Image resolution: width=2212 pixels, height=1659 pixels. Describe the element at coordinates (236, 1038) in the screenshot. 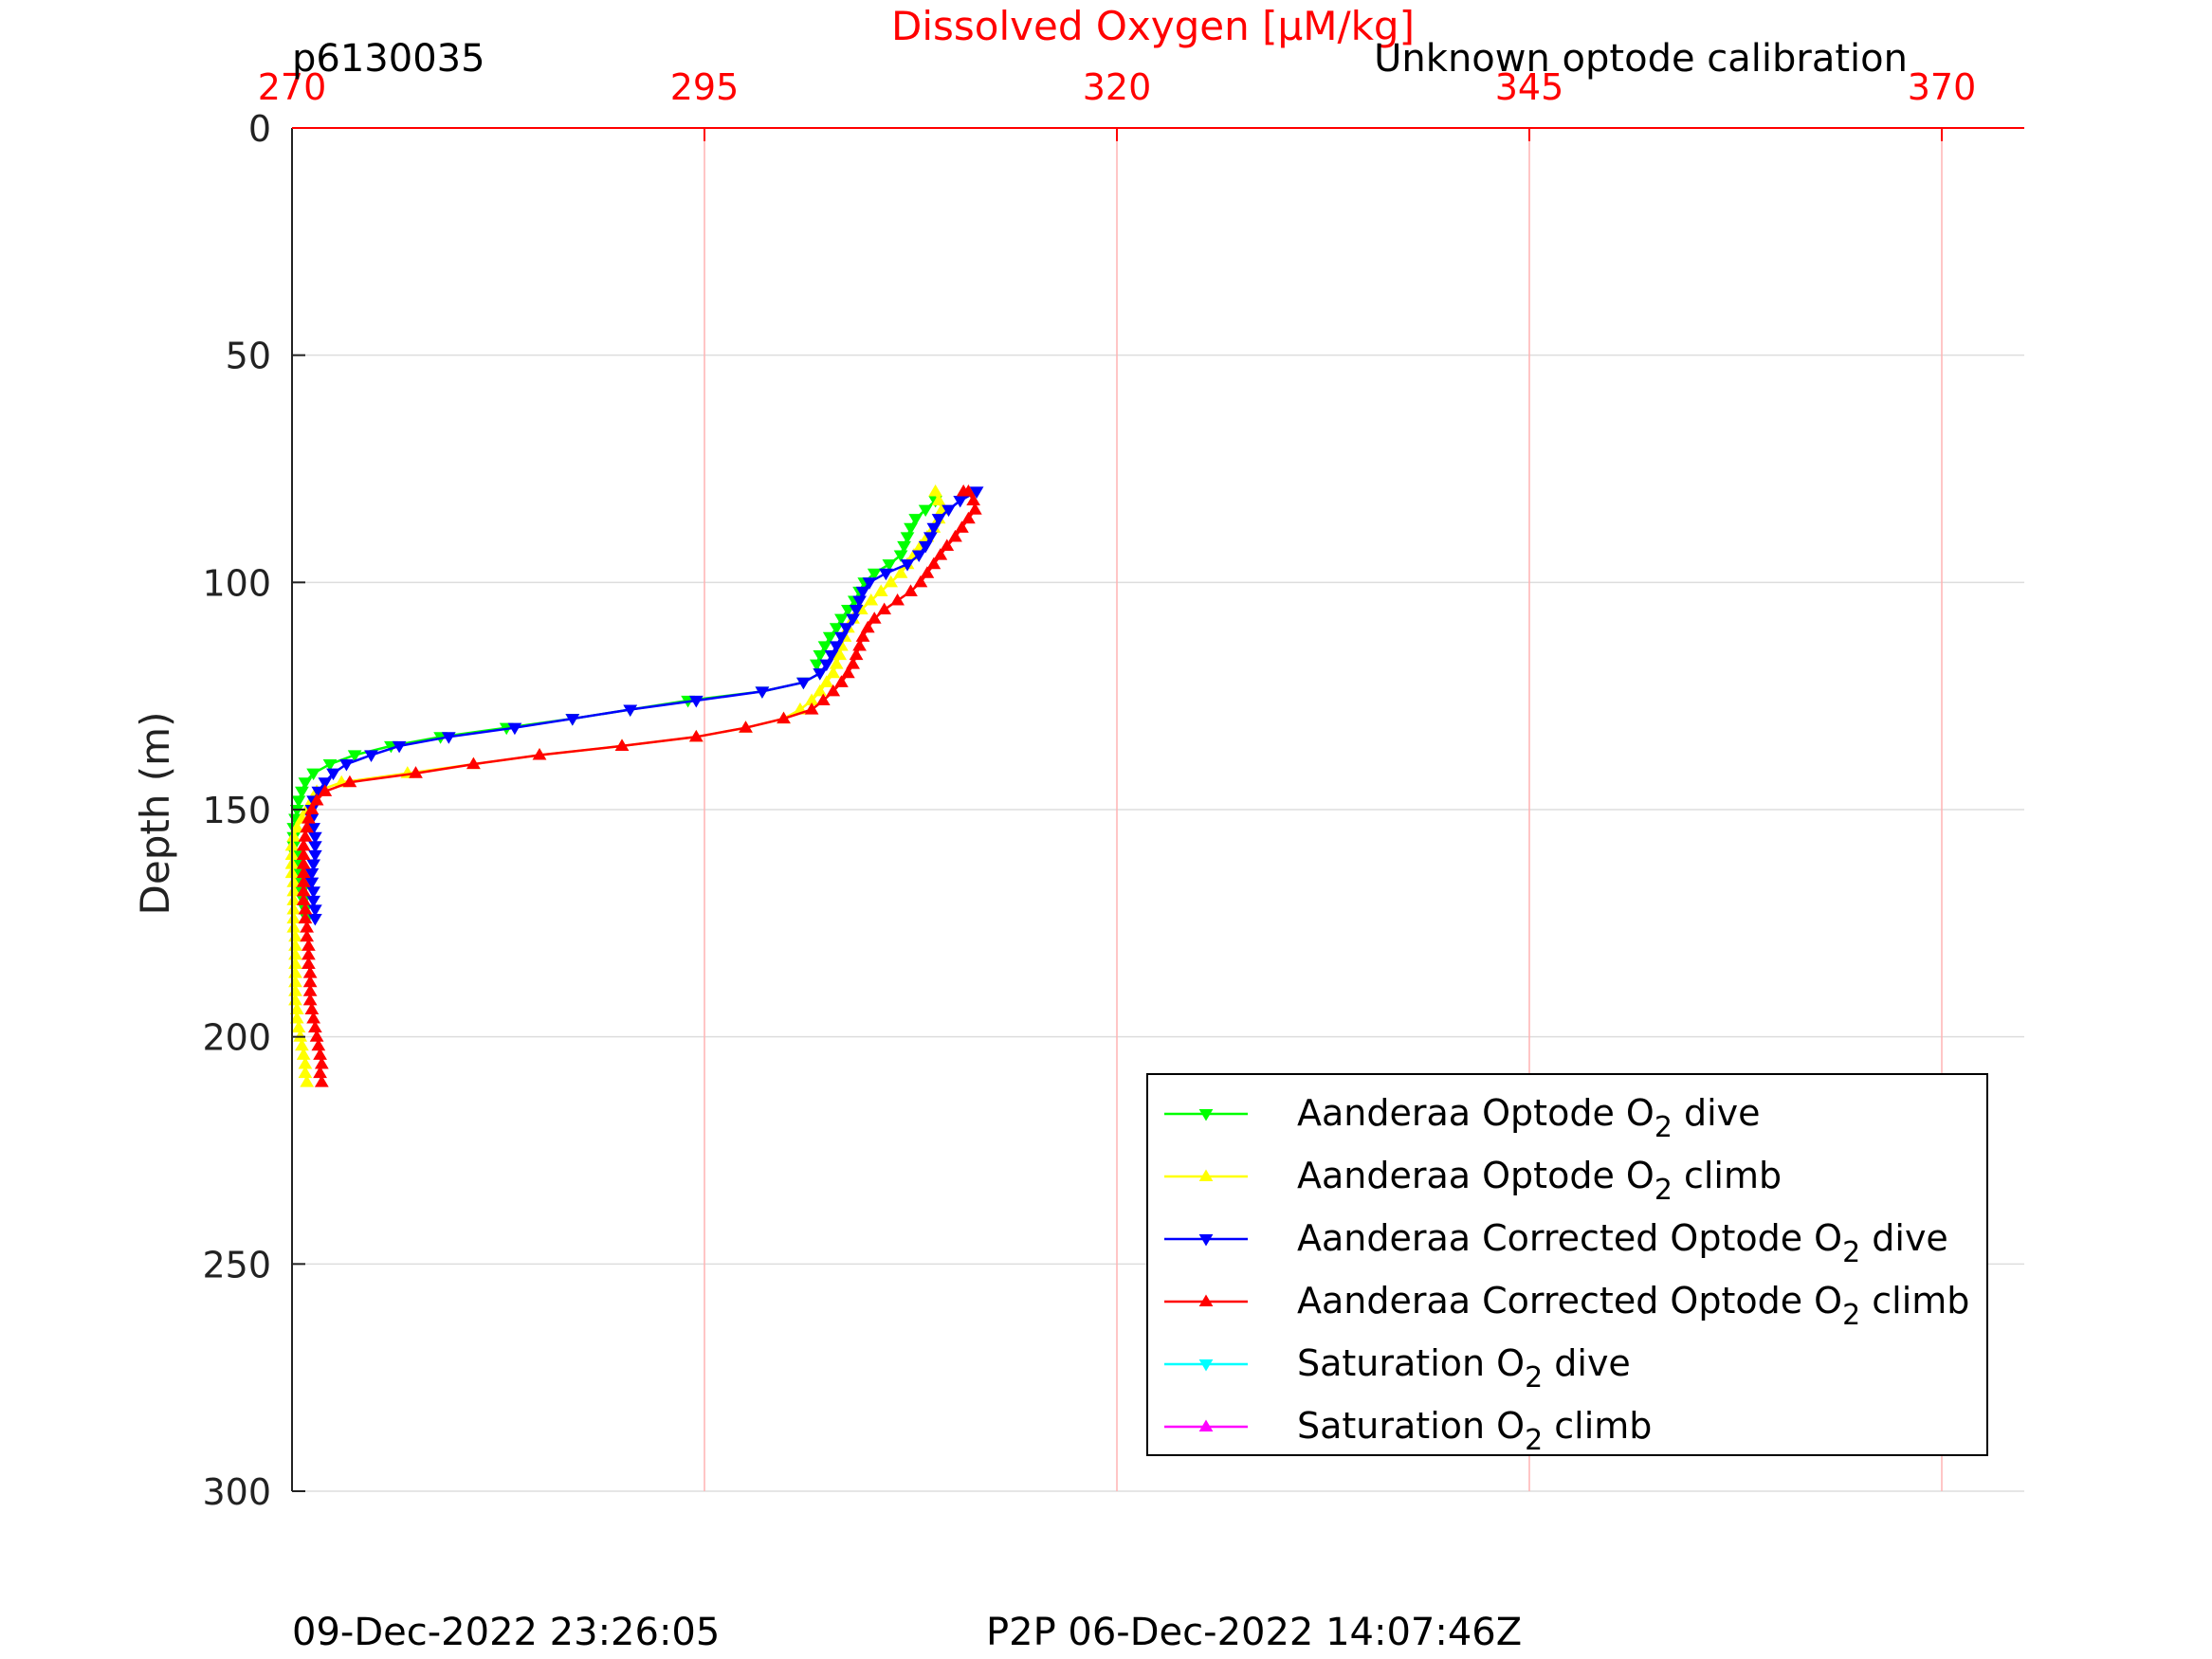

I see `y-tick-label: 200` at that location.